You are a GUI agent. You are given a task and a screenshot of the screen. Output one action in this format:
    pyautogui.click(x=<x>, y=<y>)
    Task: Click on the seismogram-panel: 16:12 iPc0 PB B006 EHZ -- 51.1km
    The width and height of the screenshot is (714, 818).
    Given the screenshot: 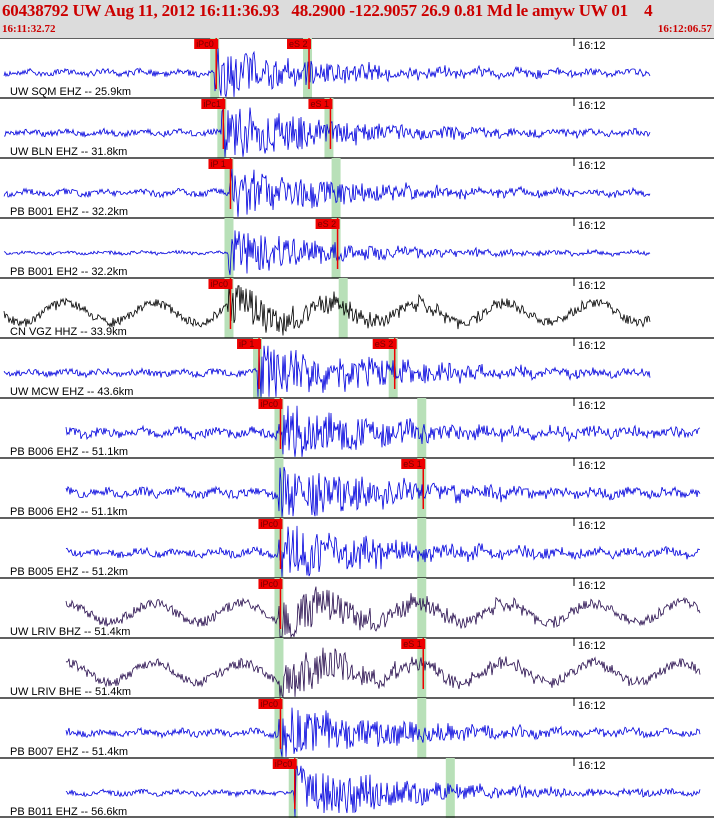 What is the action you would take?
    pyautogui.click(x=357, y=427)
    